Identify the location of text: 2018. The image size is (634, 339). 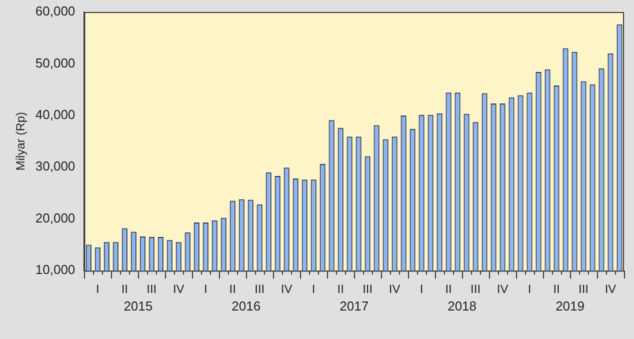
(462, 306).